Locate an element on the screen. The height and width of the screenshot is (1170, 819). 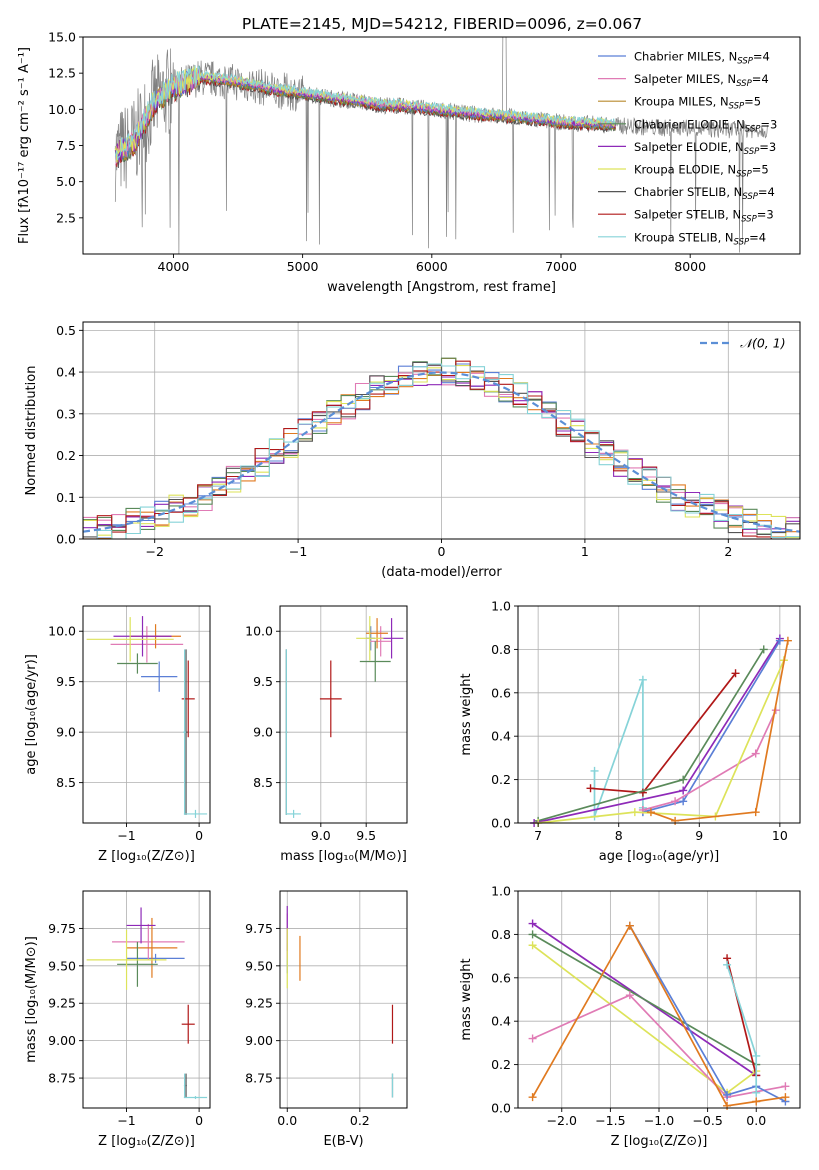
massweight_vs_z-ytick-label: 0.4 is located at coordinates (501, 1021).